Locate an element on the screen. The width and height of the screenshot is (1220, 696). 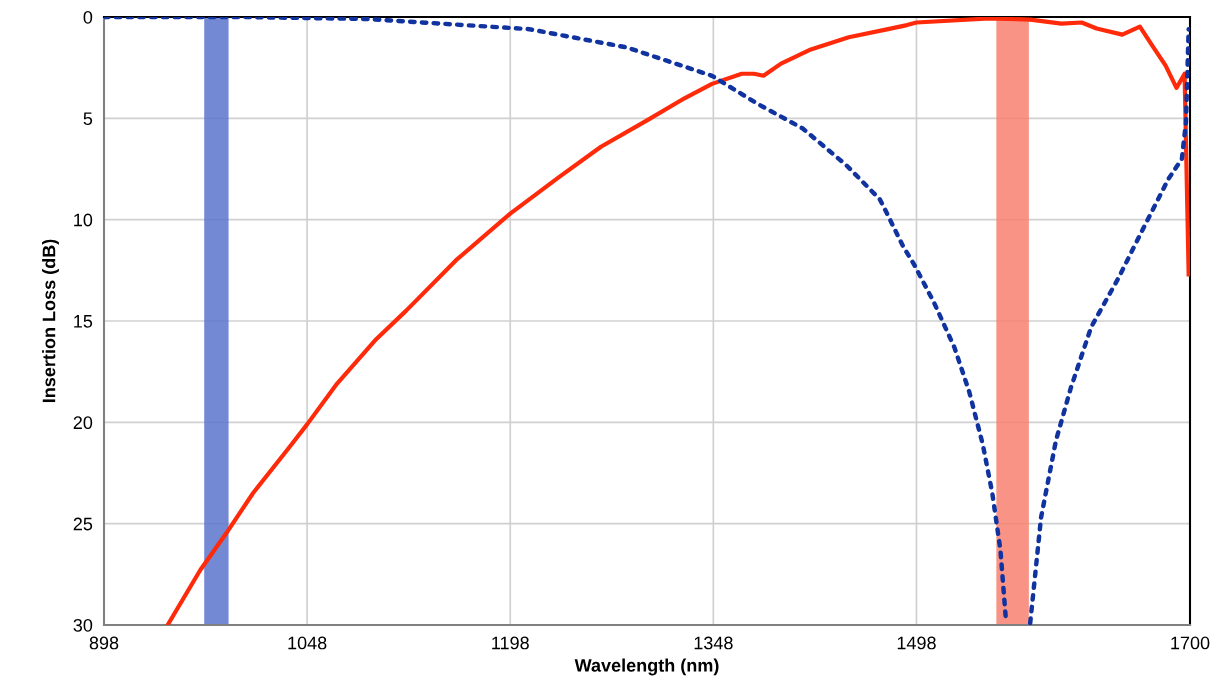
x-tick-label: 1048 is located at coordinates (307, 643).